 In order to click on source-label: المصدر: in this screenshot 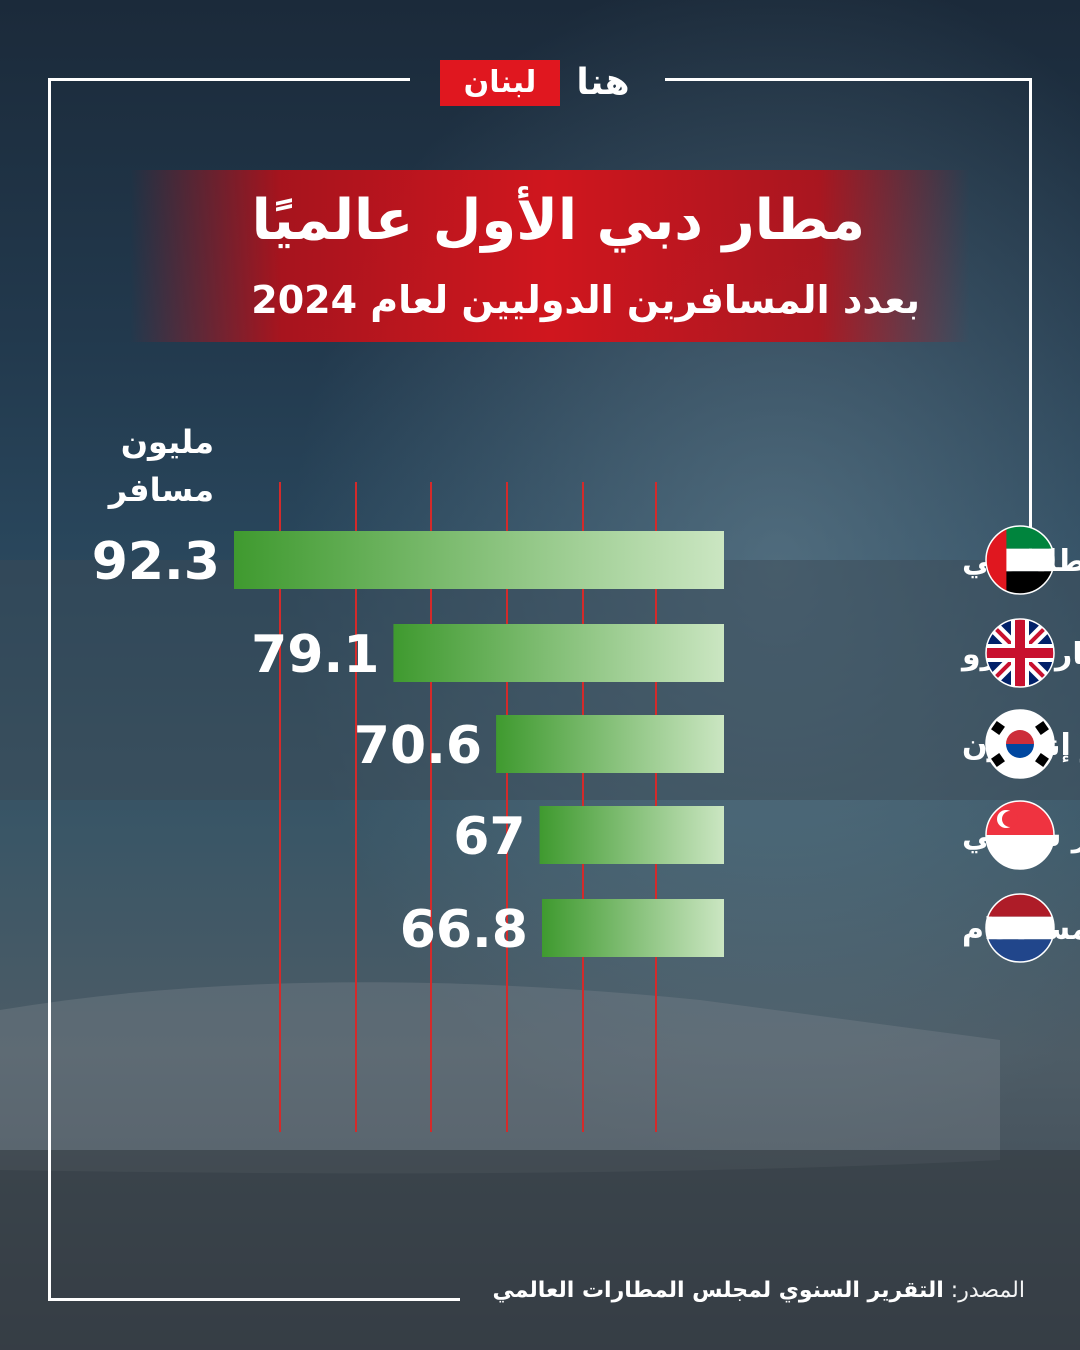, I will do `click(987, 1290)`.